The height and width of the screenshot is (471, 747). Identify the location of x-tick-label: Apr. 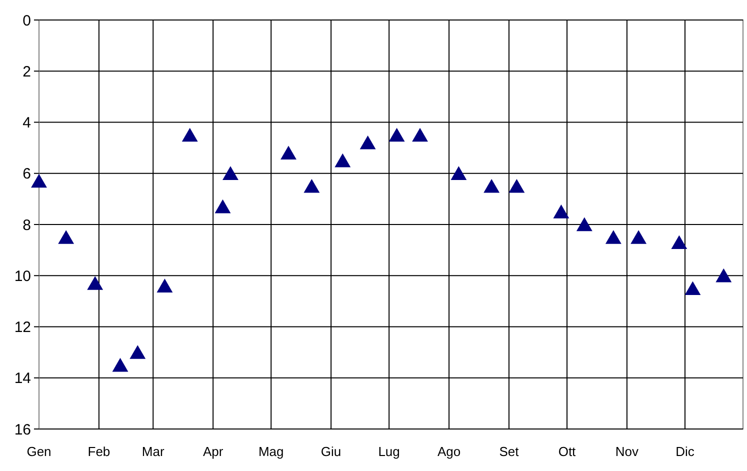
(213, 451).